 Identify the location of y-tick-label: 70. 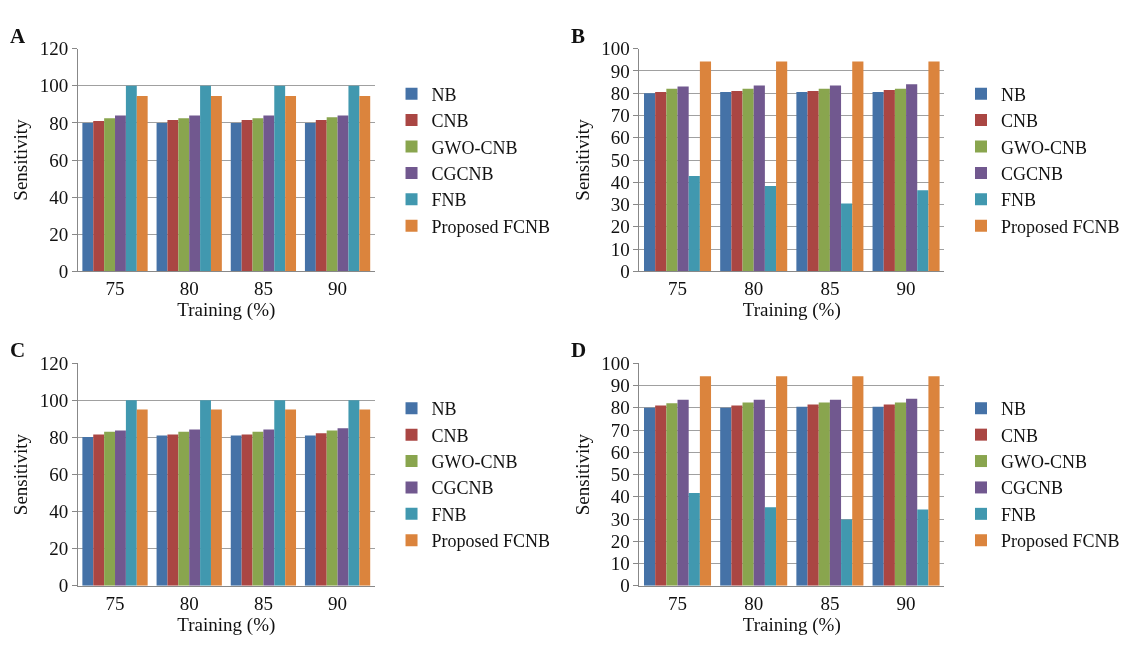
(620, 116).